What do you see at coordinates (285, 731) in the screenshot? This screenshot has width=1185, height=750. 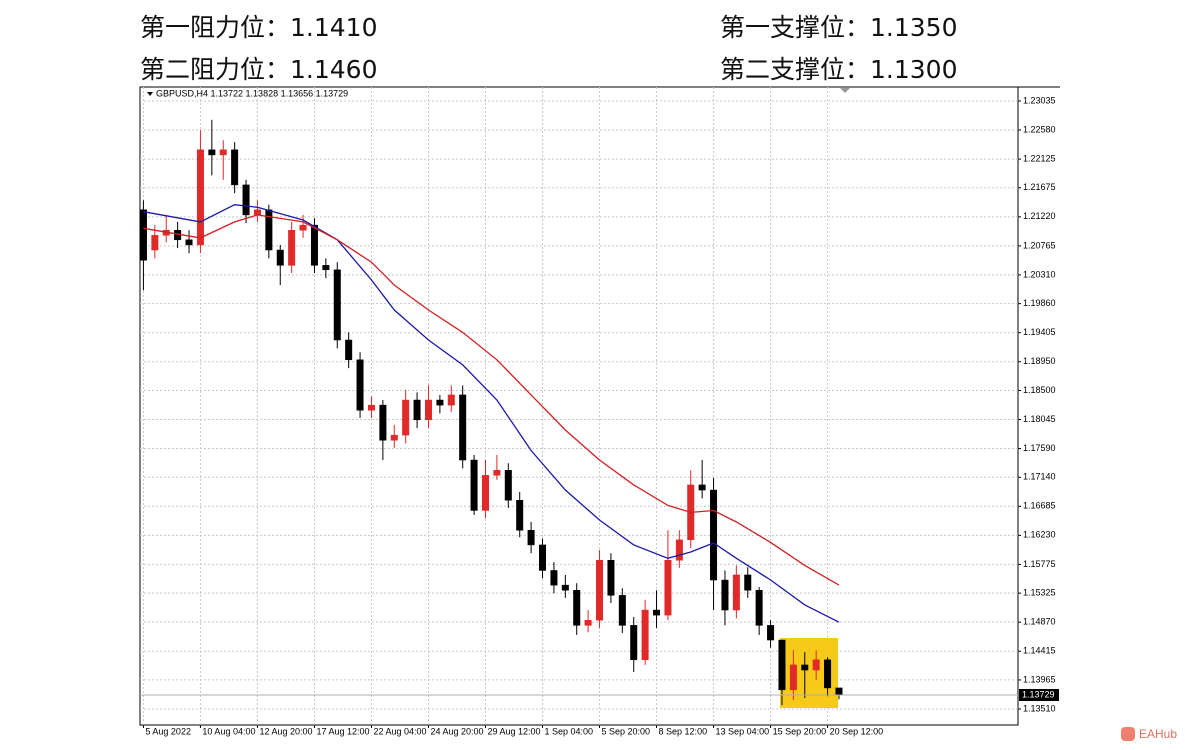 I see `x-tick-label: 12 Aug 20:00` at bounding box center [285, 731].